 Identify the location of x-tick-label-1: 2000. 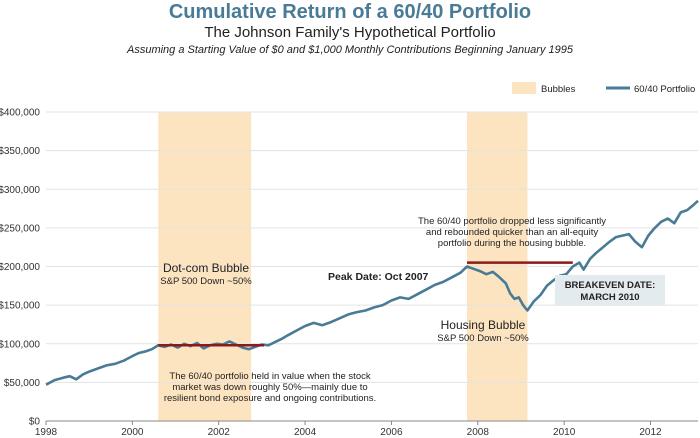
(132, 432).